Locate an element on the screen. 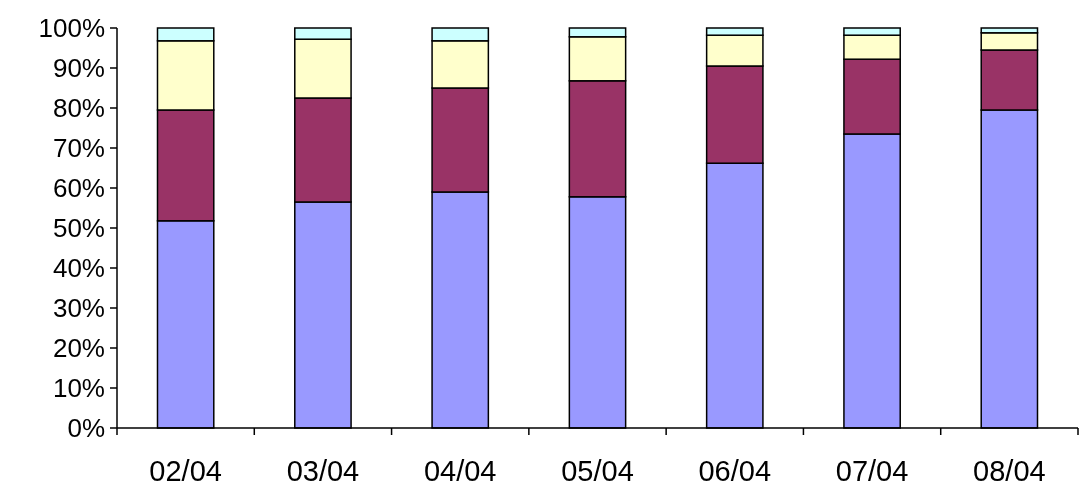 The height and width of the screenshot is (489, 1080). x-tick-label: 07/04 is located at coordinates (872, 471).